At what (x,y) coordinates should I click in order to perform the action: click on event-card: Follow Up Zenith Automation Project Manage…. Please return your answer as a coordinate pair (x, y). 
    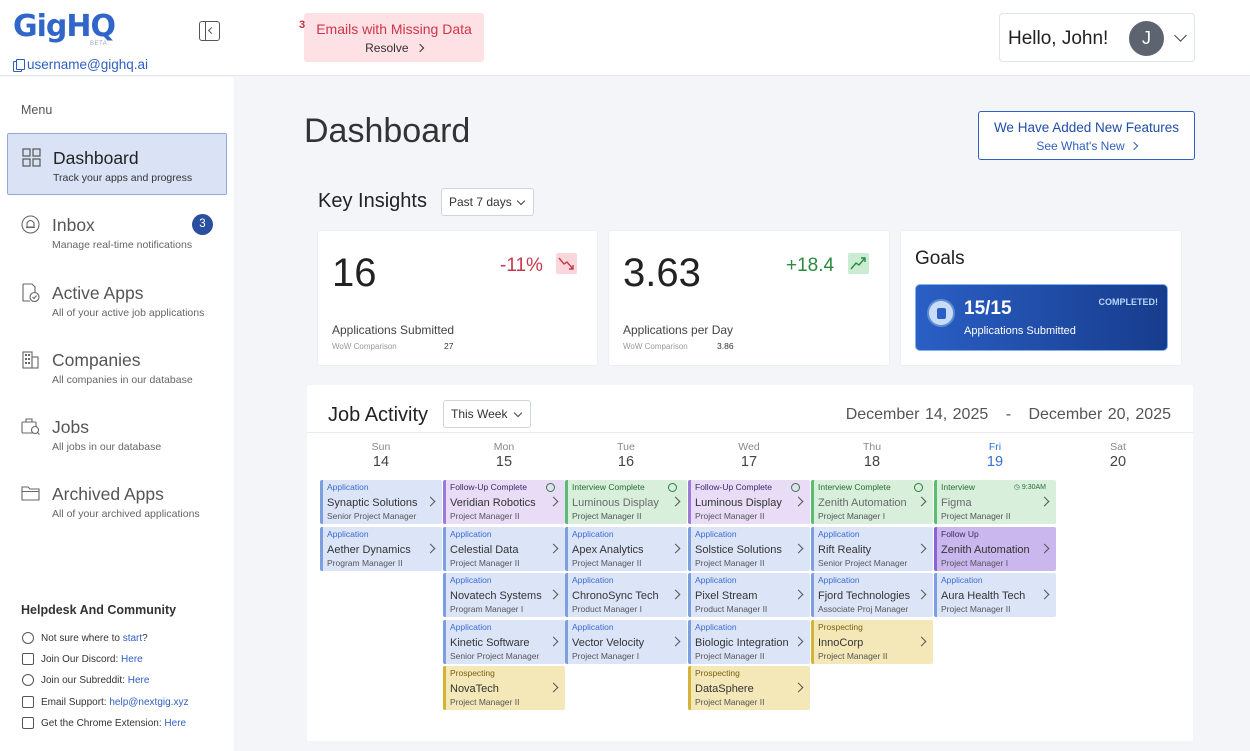
    Looking at the image, I should click on (995, 548).